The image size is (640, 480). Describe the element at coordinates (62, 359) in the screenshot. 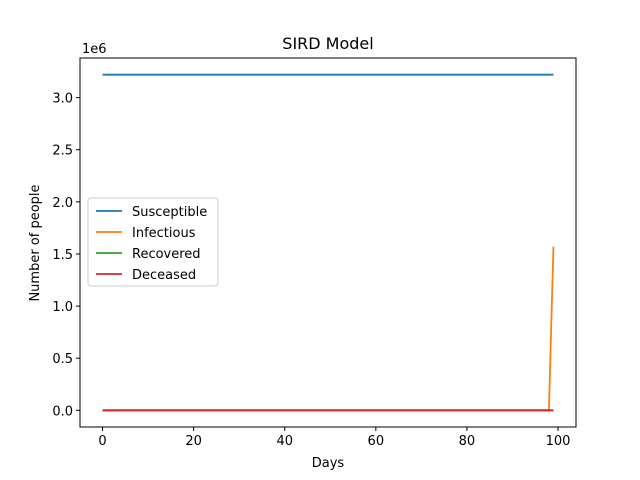

I see `y-tick-label: 0.5` at that location.